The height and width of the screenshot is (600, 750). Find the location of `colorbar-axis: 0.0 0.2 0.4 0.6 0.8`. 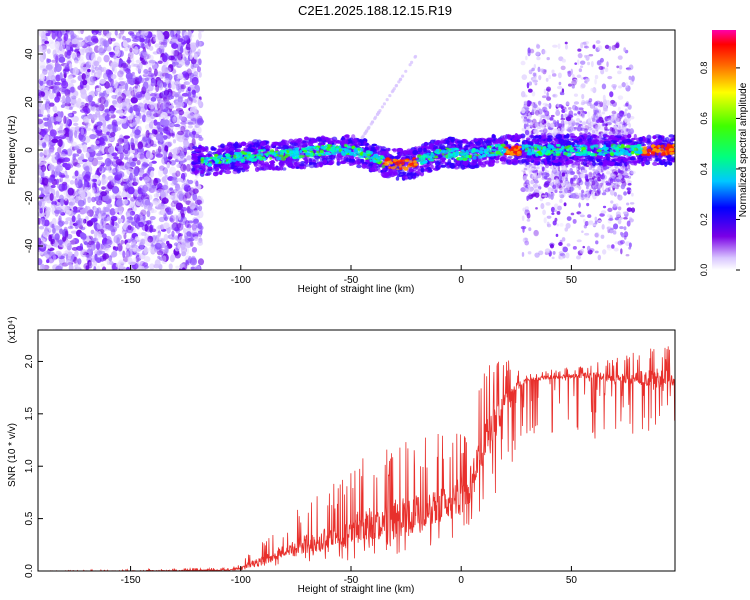

colorbar-axis: 0.0 0.2 0.4 0.6 0.8 is located at coordinates (719, 169).